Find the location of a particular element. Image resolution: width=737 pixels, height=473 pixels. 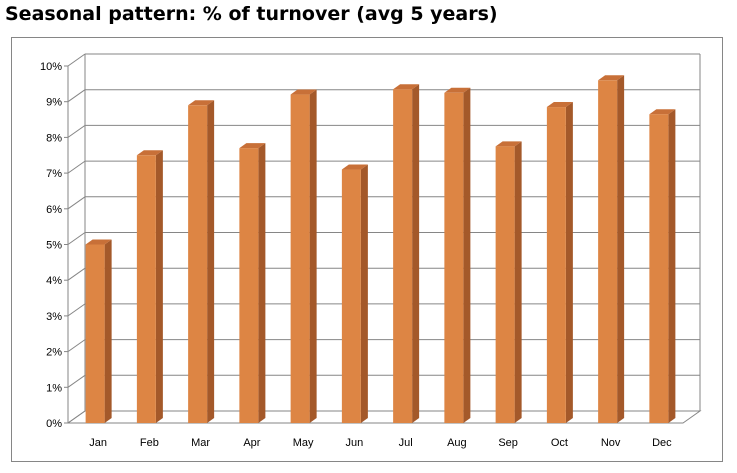

y-tick-label: 2% is located at coordinates (54, 353).